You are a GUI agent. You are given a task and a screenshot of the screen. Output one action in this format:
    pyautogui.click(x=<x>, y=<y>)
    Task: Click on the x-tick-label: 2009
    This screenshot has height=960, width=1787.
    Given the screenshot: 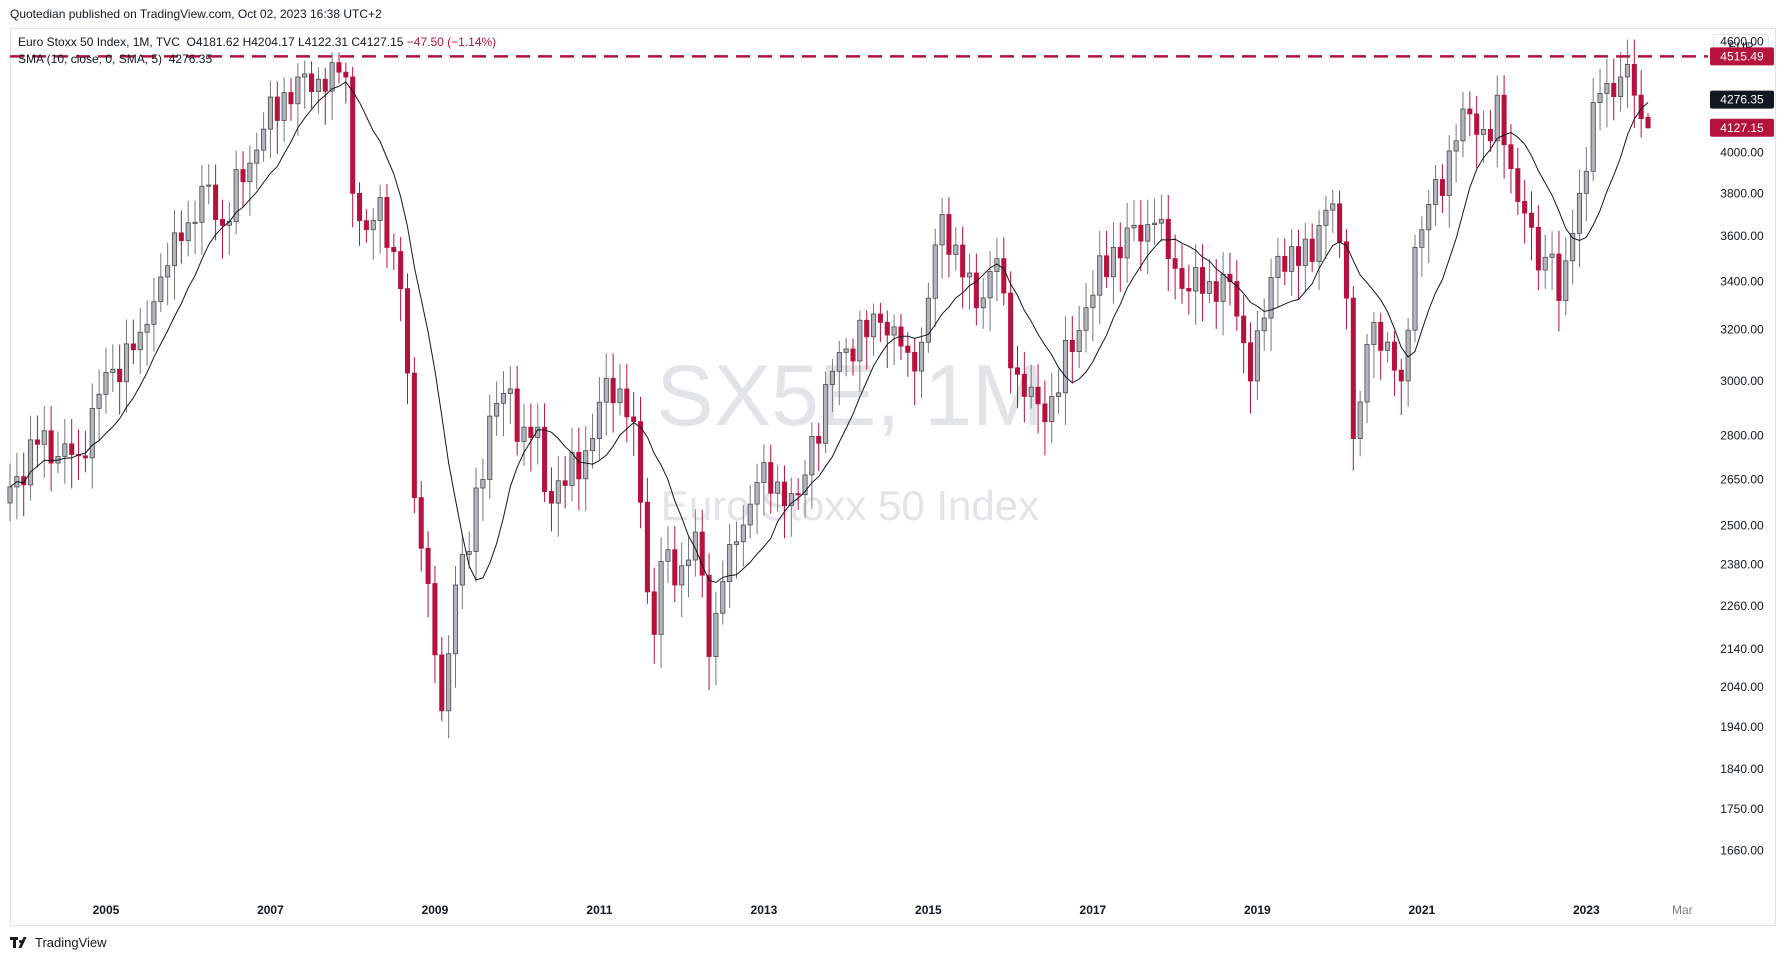 What is the action you would take?
    pyautogui.click(x=435, y=910)
    